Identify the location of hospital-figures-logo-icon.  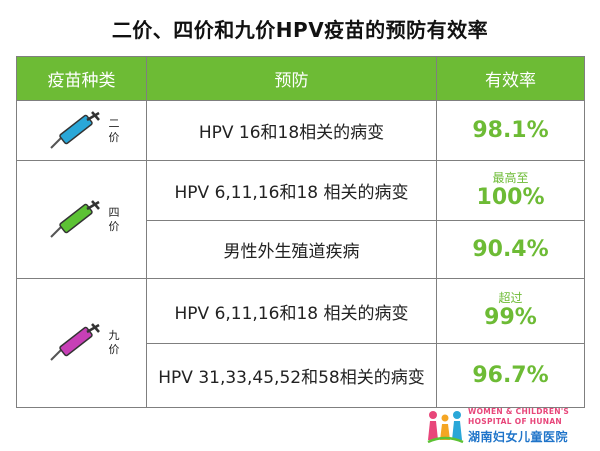
(445, 427).